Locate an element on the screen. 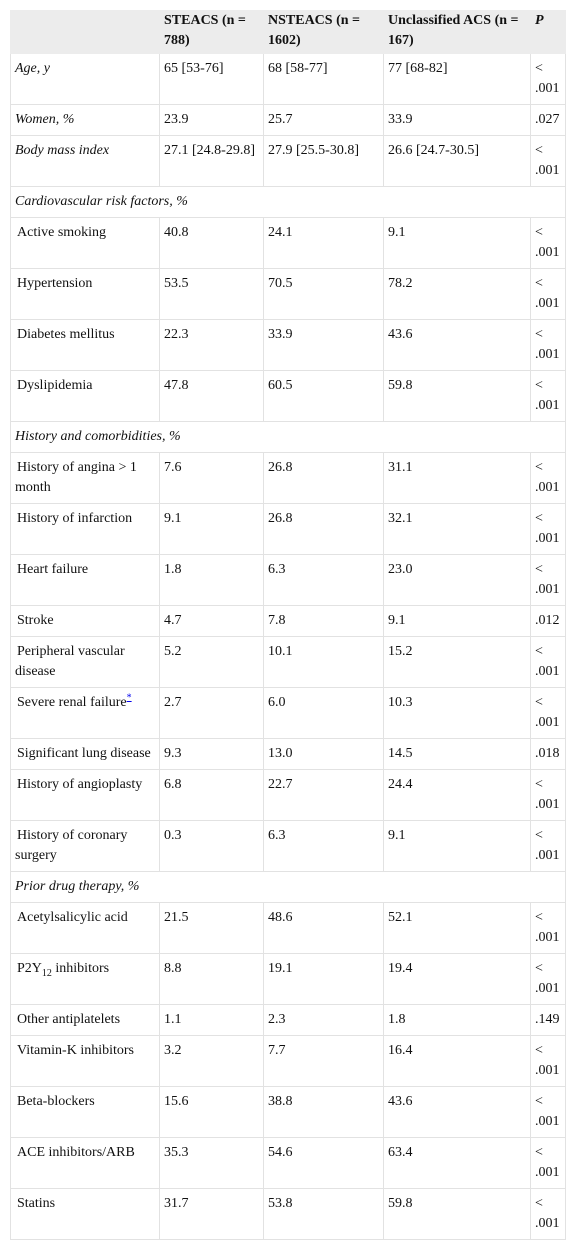 The image size is (575, 1260). value-cell: .018 is located at coordinates (548, 754).